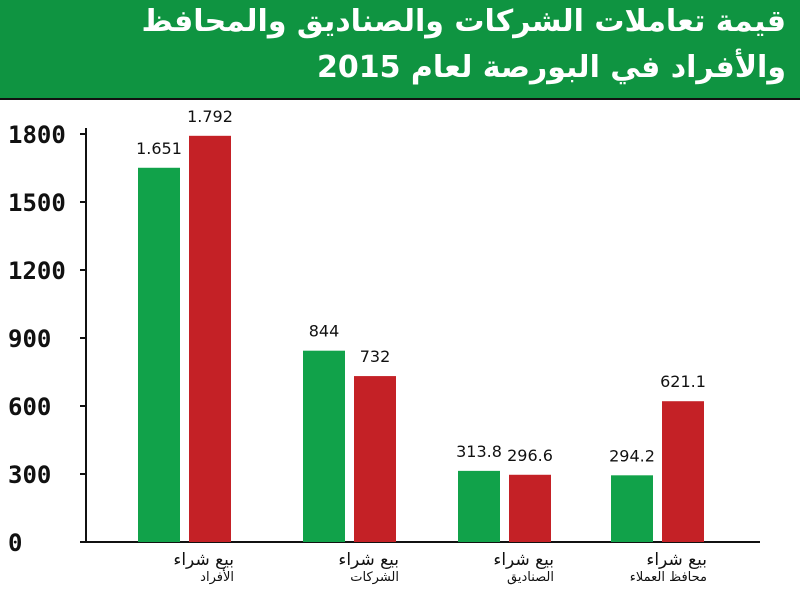 The image size is (800, 602). Describe the element at coordinates (29, 407) in the screenshot. I see `y-tick-label: 600` at that location.